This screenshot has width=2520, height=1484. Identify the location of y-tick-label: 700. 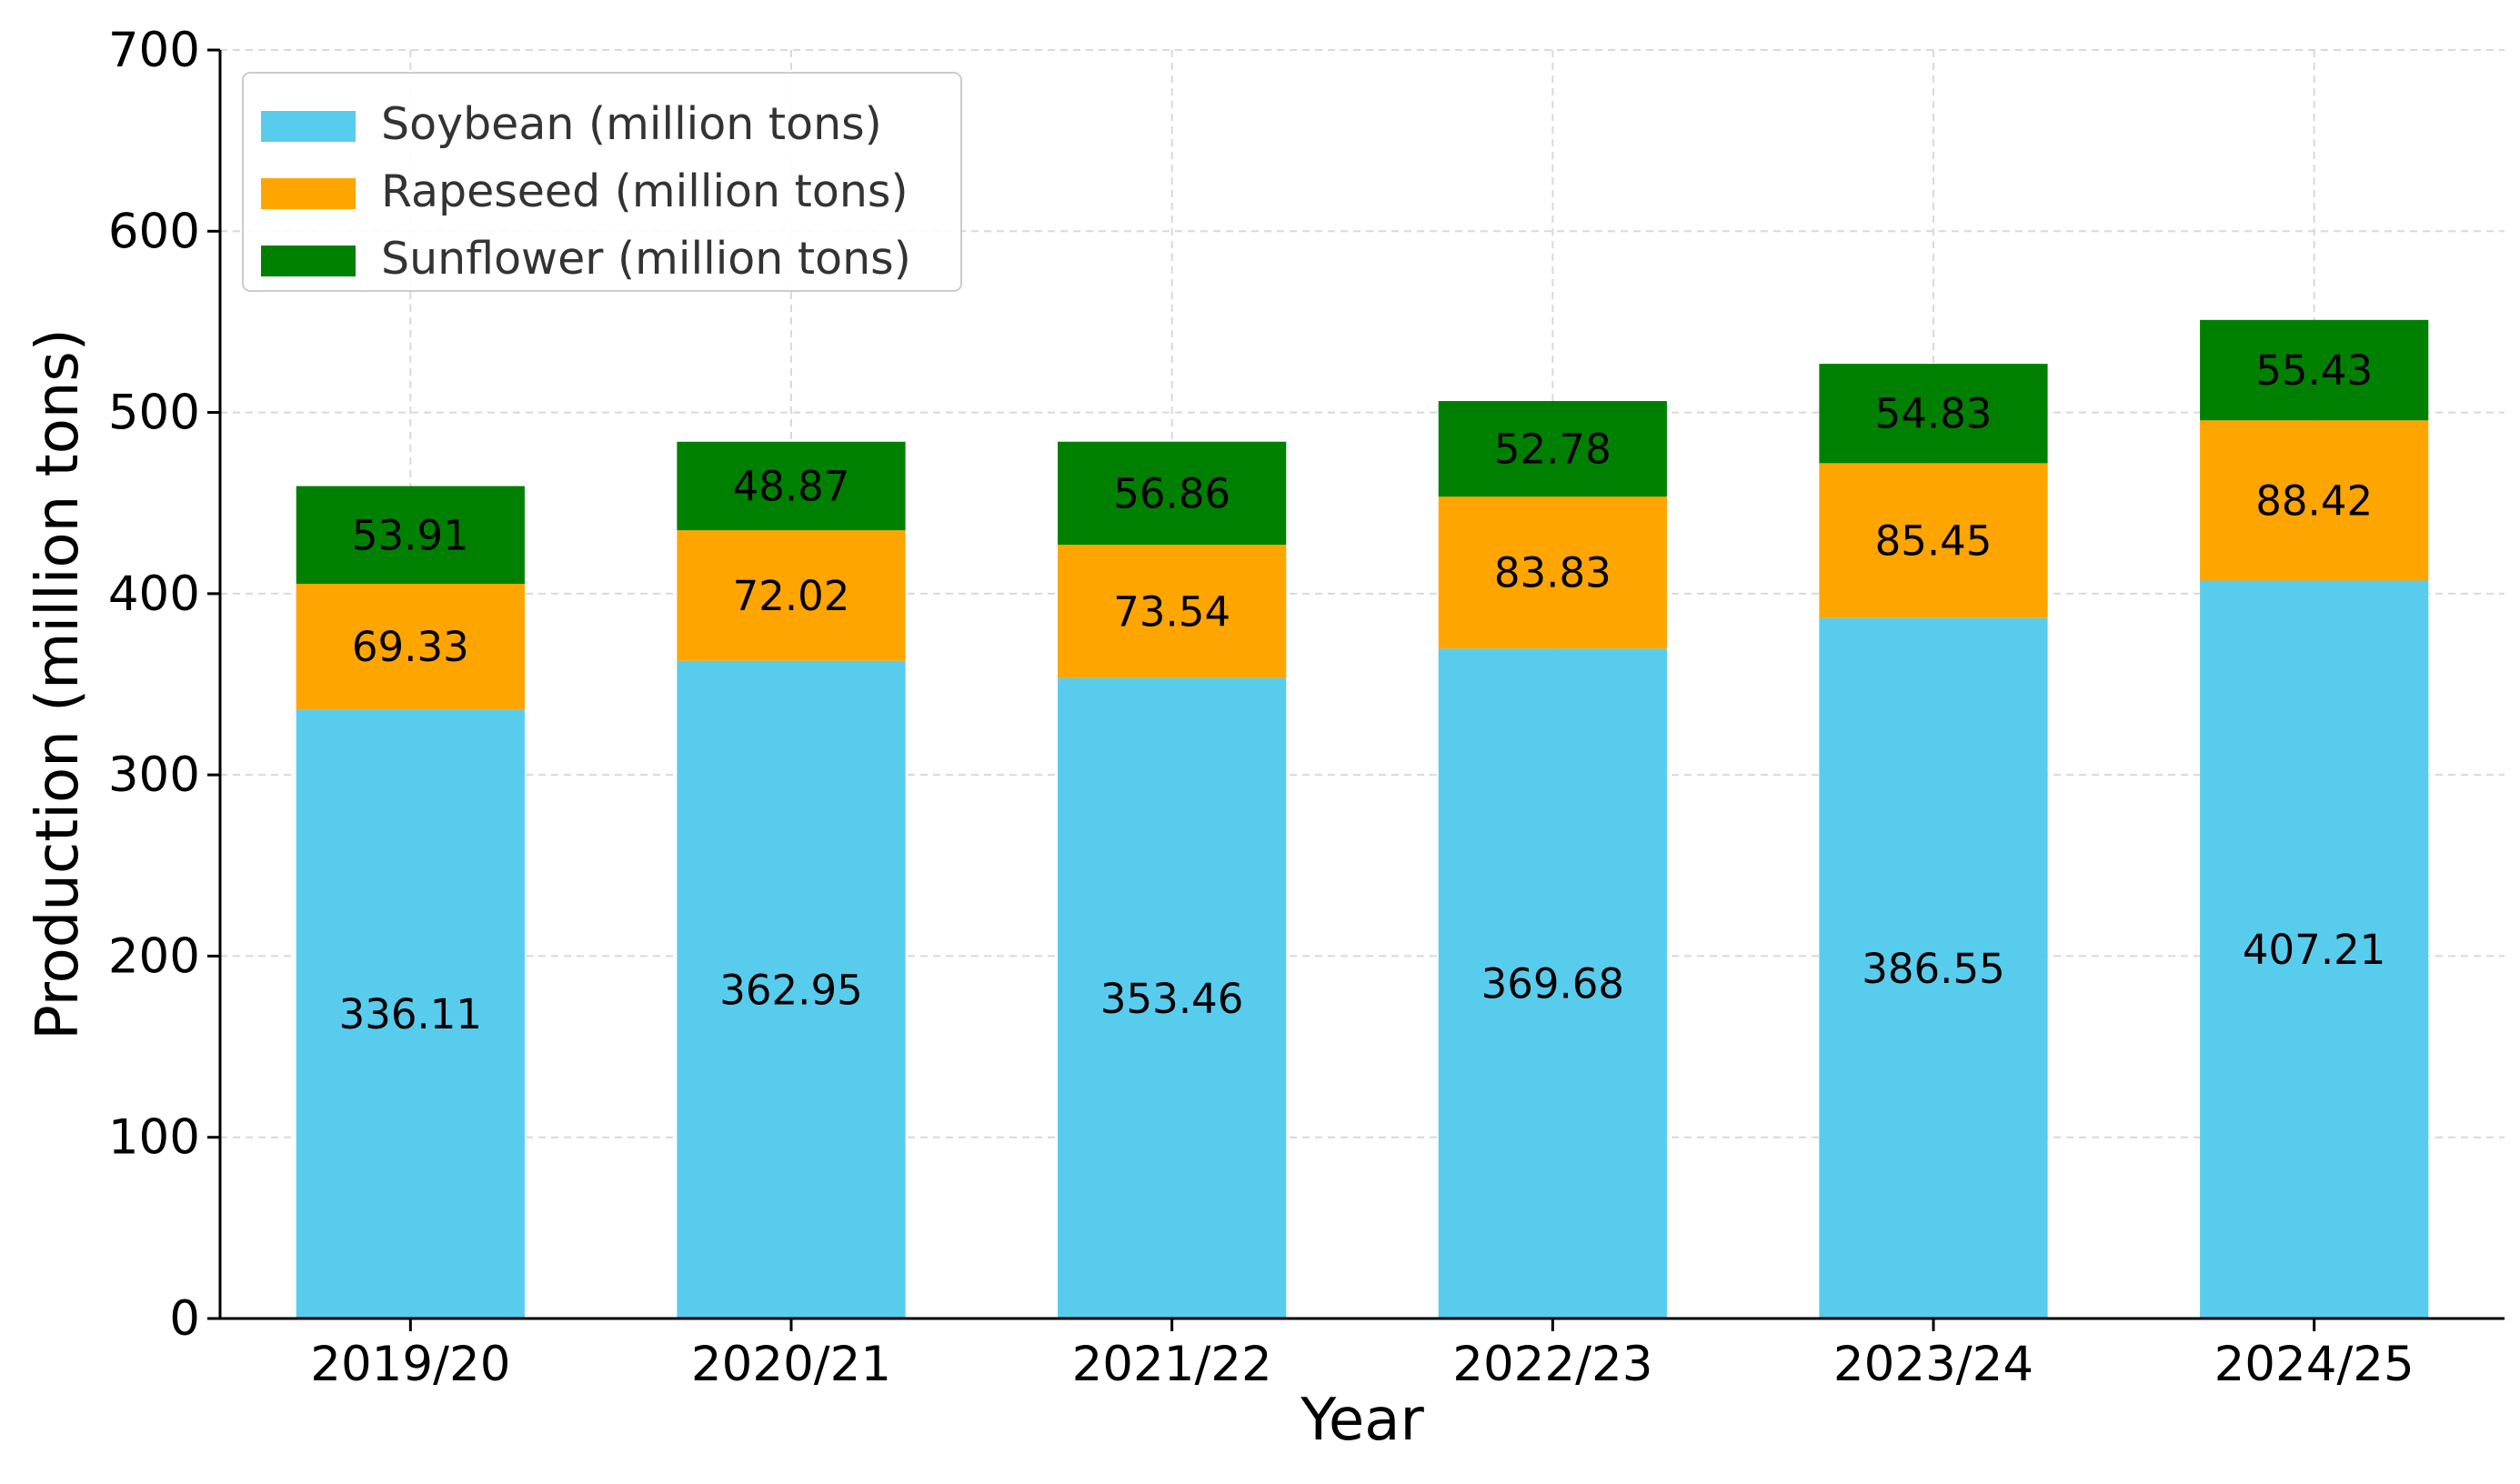
(154, 50).